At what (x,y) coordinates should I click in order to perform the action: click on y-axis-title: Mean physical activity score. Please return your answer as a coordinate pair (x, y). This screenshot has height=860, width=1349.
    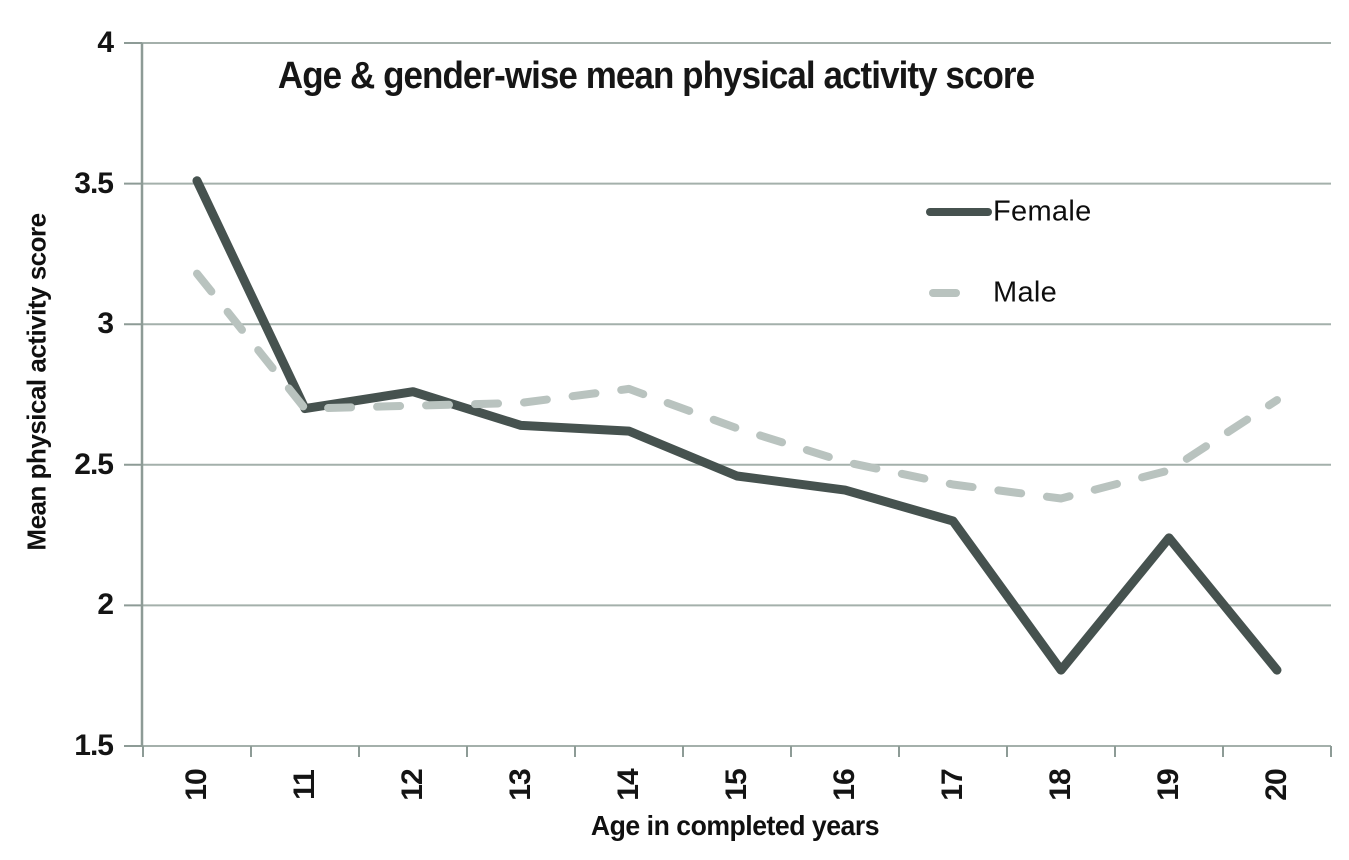
    Looking at the image, I should click on (36, 382).